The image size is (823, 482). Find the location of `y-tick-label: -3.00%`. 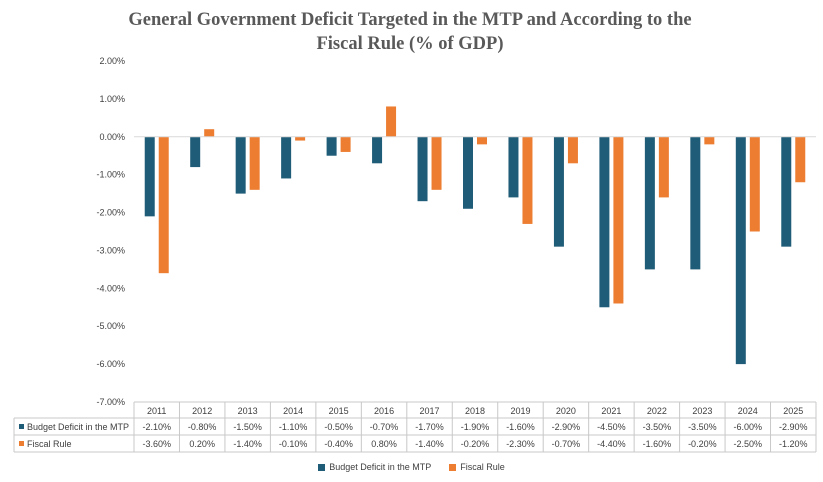

y-tick-label: -3.00% is located at coordinates (110, 250).